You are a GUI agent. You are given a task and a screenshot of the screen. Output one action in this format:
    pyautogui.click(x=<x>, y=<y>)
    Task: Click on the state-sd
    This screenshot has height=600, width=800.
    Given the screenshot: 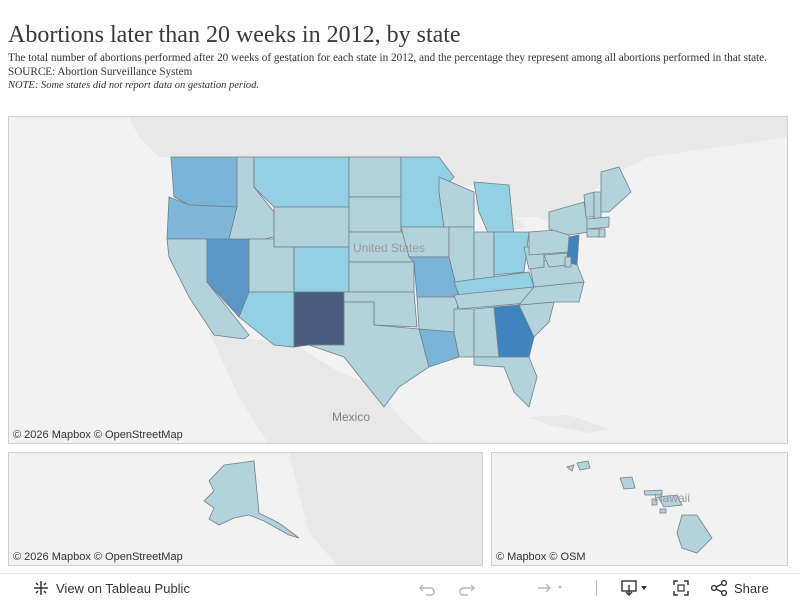 What is the action you would take?
    pyautogui.click(x=375, y=214)
    